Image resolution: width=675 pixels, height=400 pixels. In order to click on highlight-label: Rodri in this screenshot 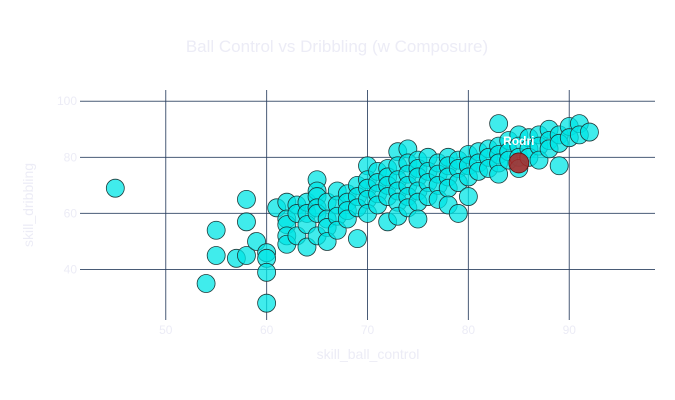, I will do `click(518, 141)`.